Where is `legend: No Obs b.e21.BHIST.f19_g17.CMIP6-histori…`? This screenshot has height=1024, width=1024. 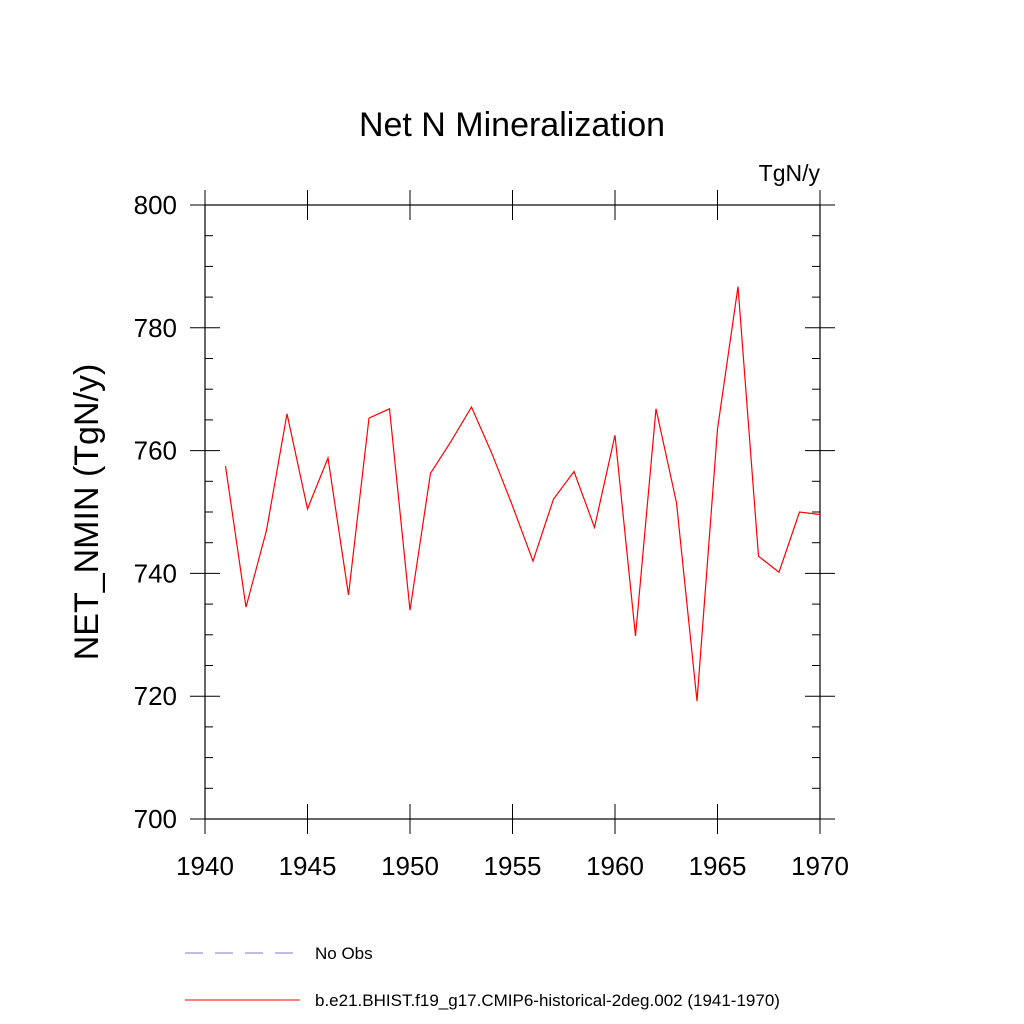
legend: No Obs b.e21.BHIST.f19_g17.CMIP6-histori… is located at coordinates (482, 977).